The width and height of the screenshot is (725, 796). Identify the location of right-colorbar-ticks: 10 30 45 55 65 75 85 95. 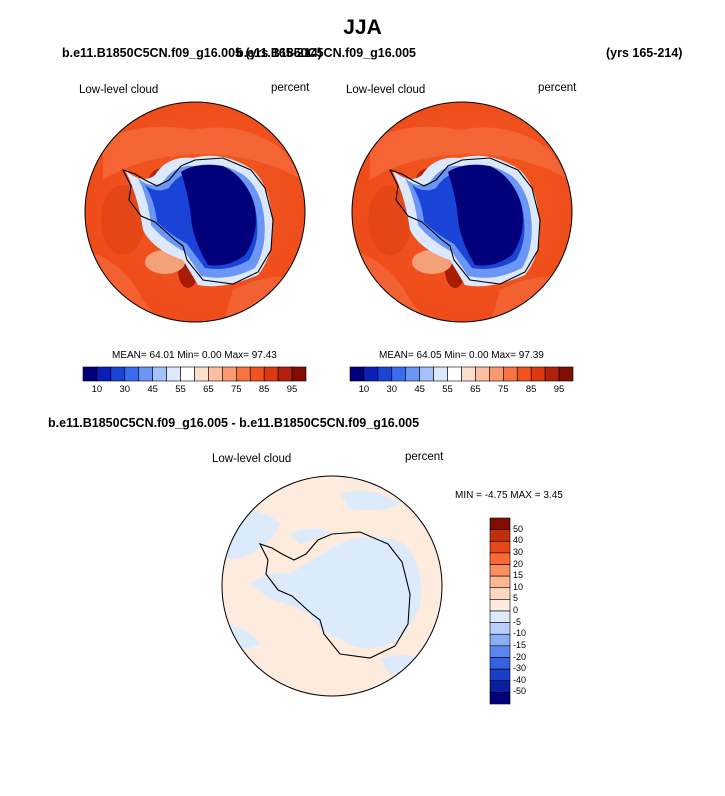
(461, 391).